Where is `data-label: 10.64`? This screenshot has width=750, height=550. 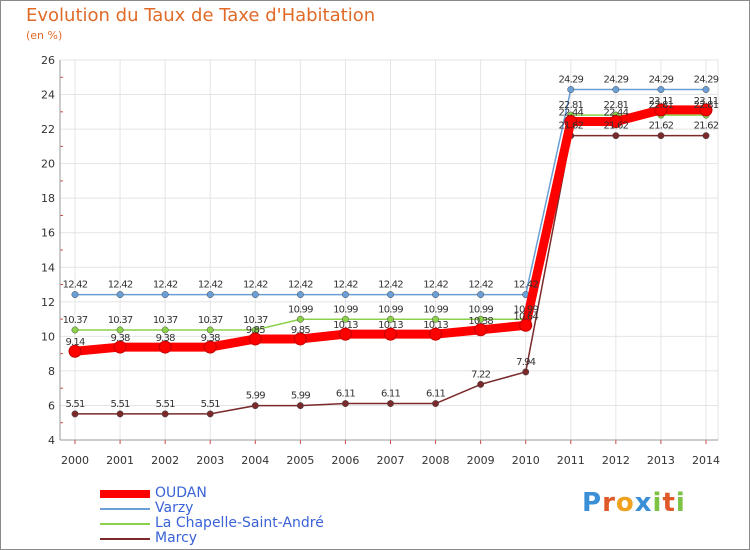
data-label: 10.64 is located at coordinates (525, 316).